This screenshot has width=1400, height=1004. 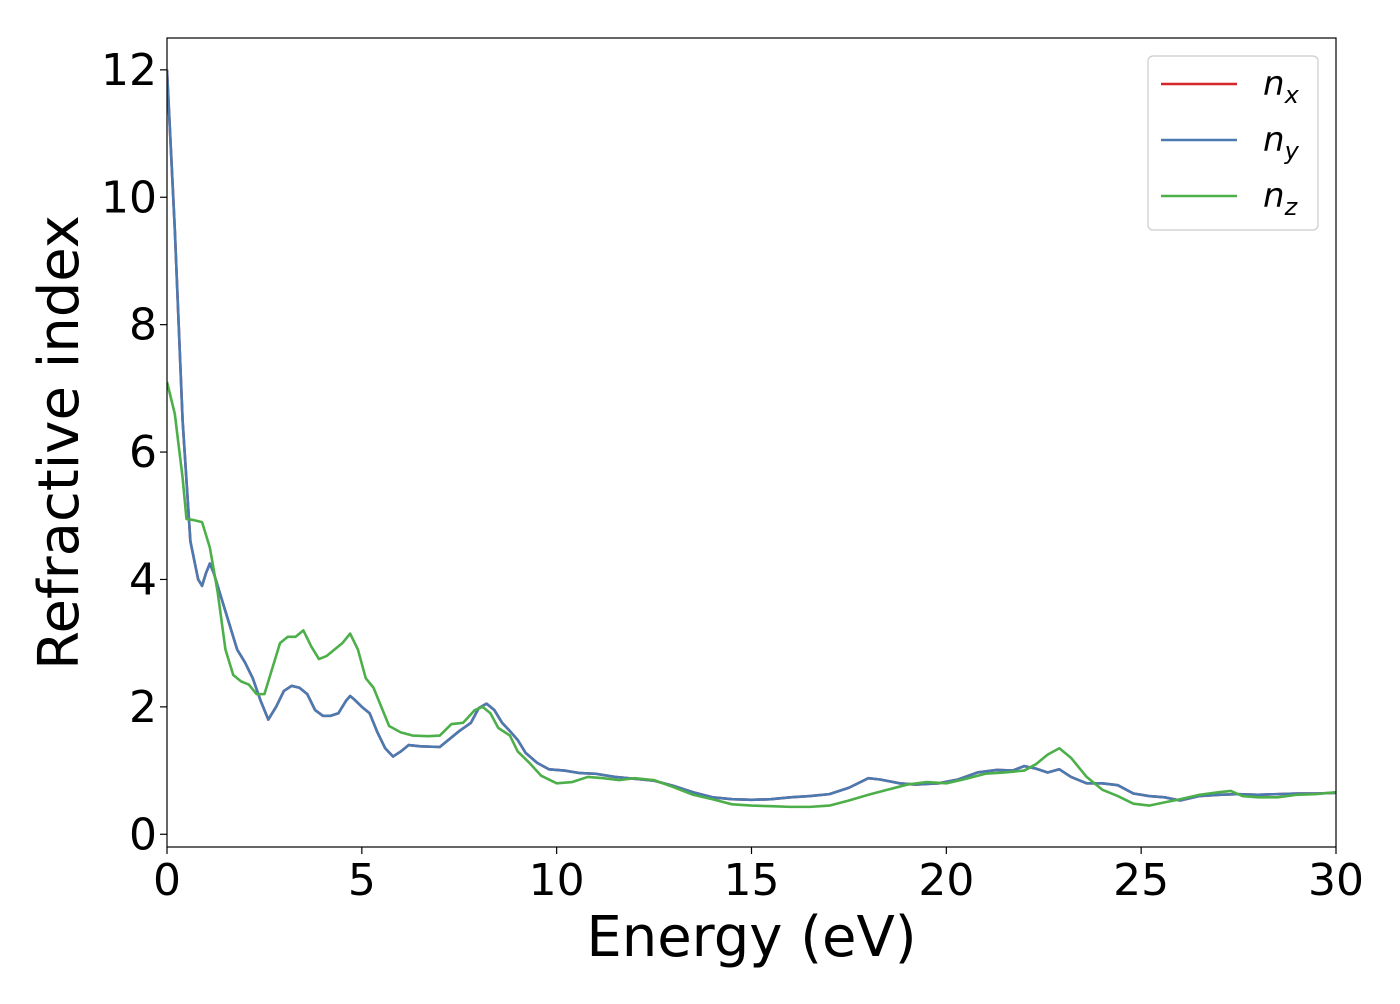 I want to click on y-tick-label: 10, so click(x=129, y=197).